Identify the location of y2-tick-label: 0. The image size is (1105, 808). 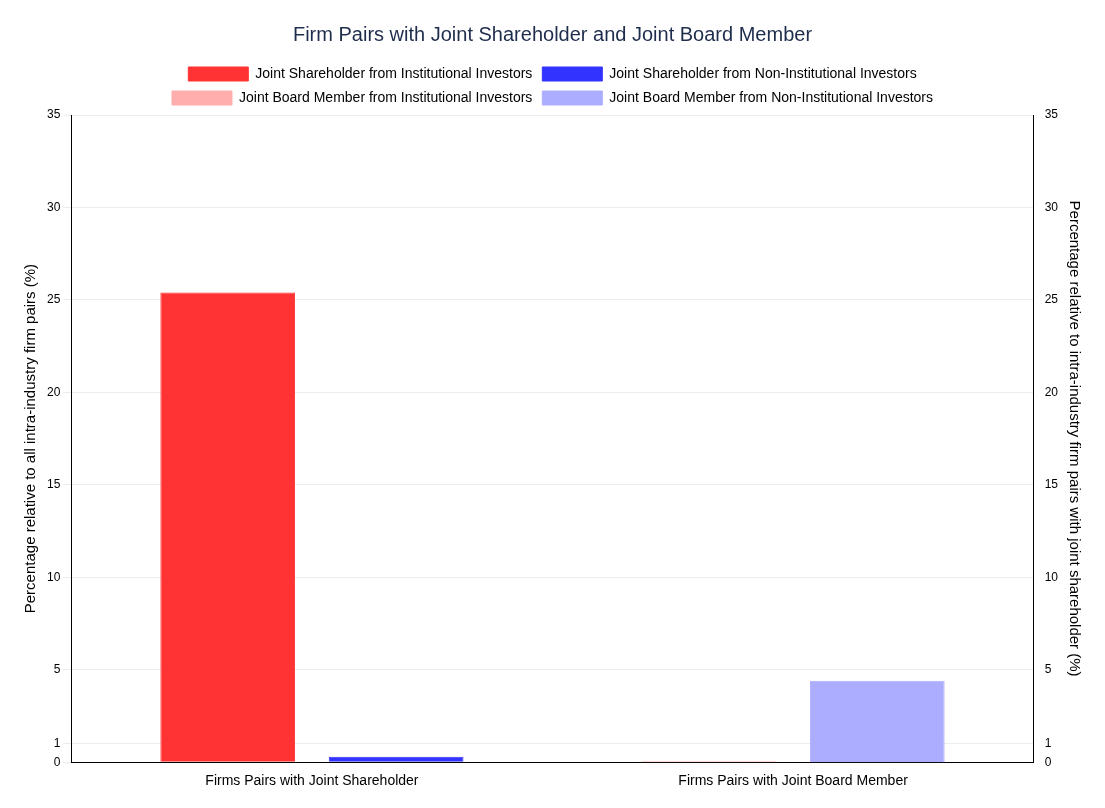
(1048, 761).